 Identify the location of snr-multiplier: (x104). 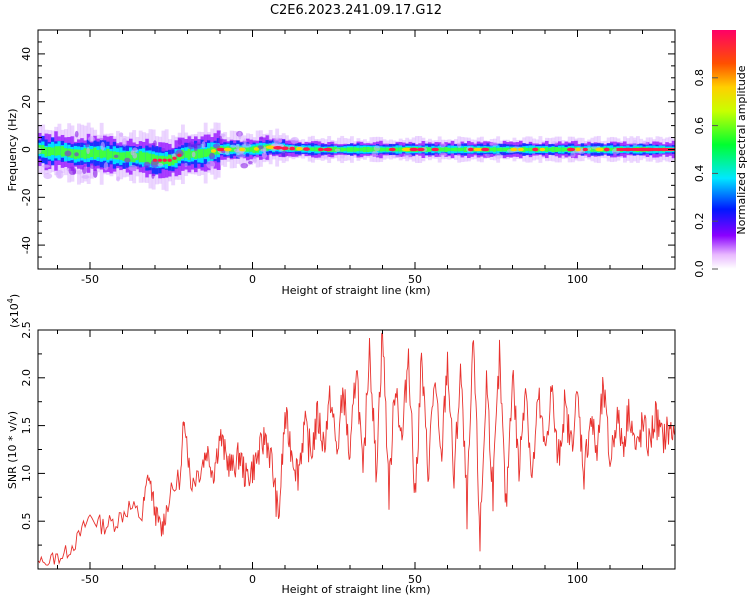
(13, 311).